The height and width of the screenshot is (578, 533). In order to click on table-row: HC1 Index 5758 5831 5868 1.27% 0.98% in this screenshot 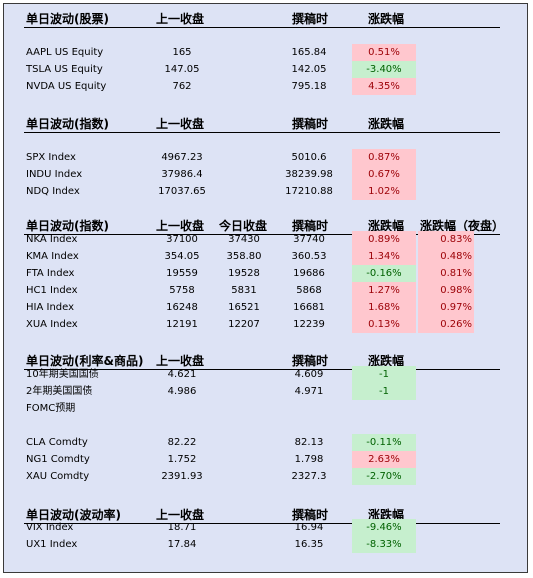, I will do `click(266, 290)`.